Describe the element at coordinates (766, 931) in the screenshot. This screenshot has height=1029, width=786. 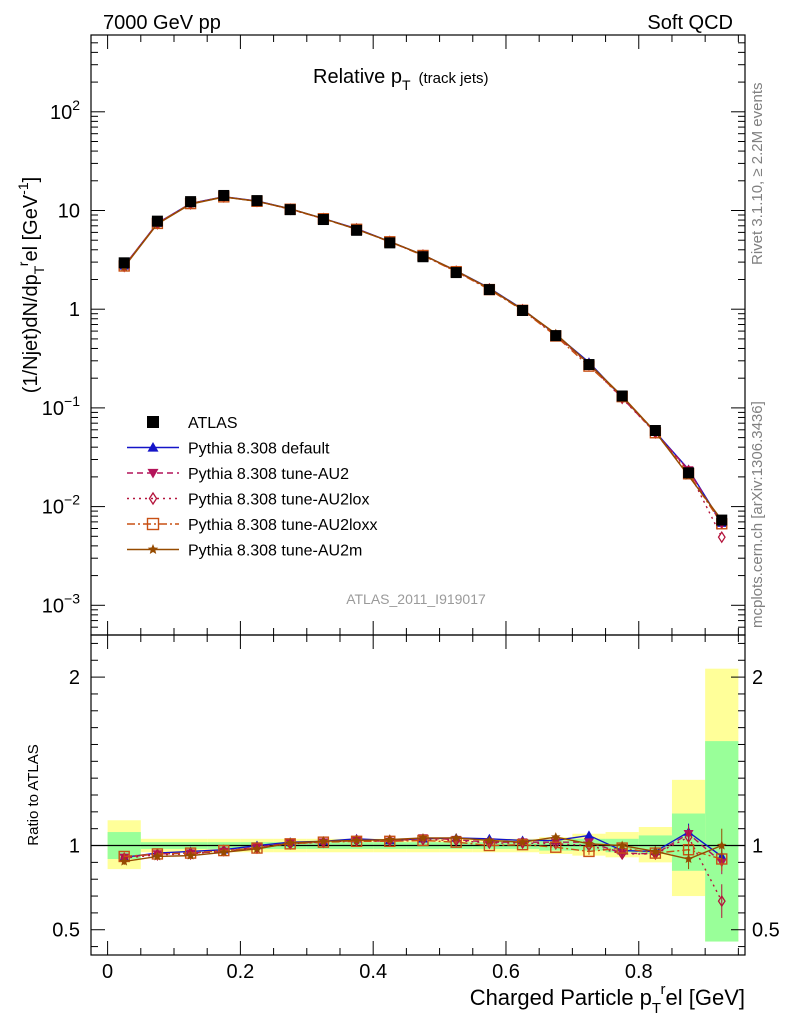
I see `ratio-ytick-label-right: 0.5` at that location.